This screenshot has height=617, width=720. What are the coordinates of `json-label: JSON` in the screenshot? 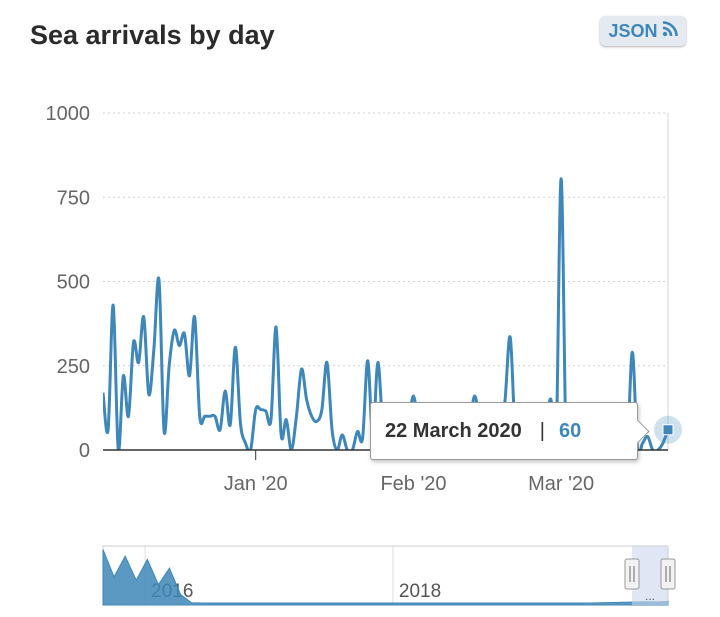 It's located at (633, 30).